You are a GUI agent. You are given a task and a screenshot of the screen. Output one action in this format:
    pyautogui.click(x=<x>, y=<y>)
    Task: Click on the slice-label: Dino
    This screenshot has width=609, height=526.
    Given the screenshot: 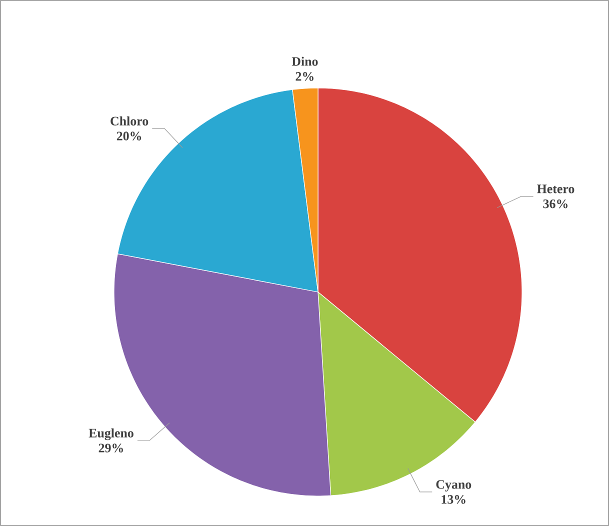 What is the action you would take?
    pyautogui.click(x=305, y=61)
    